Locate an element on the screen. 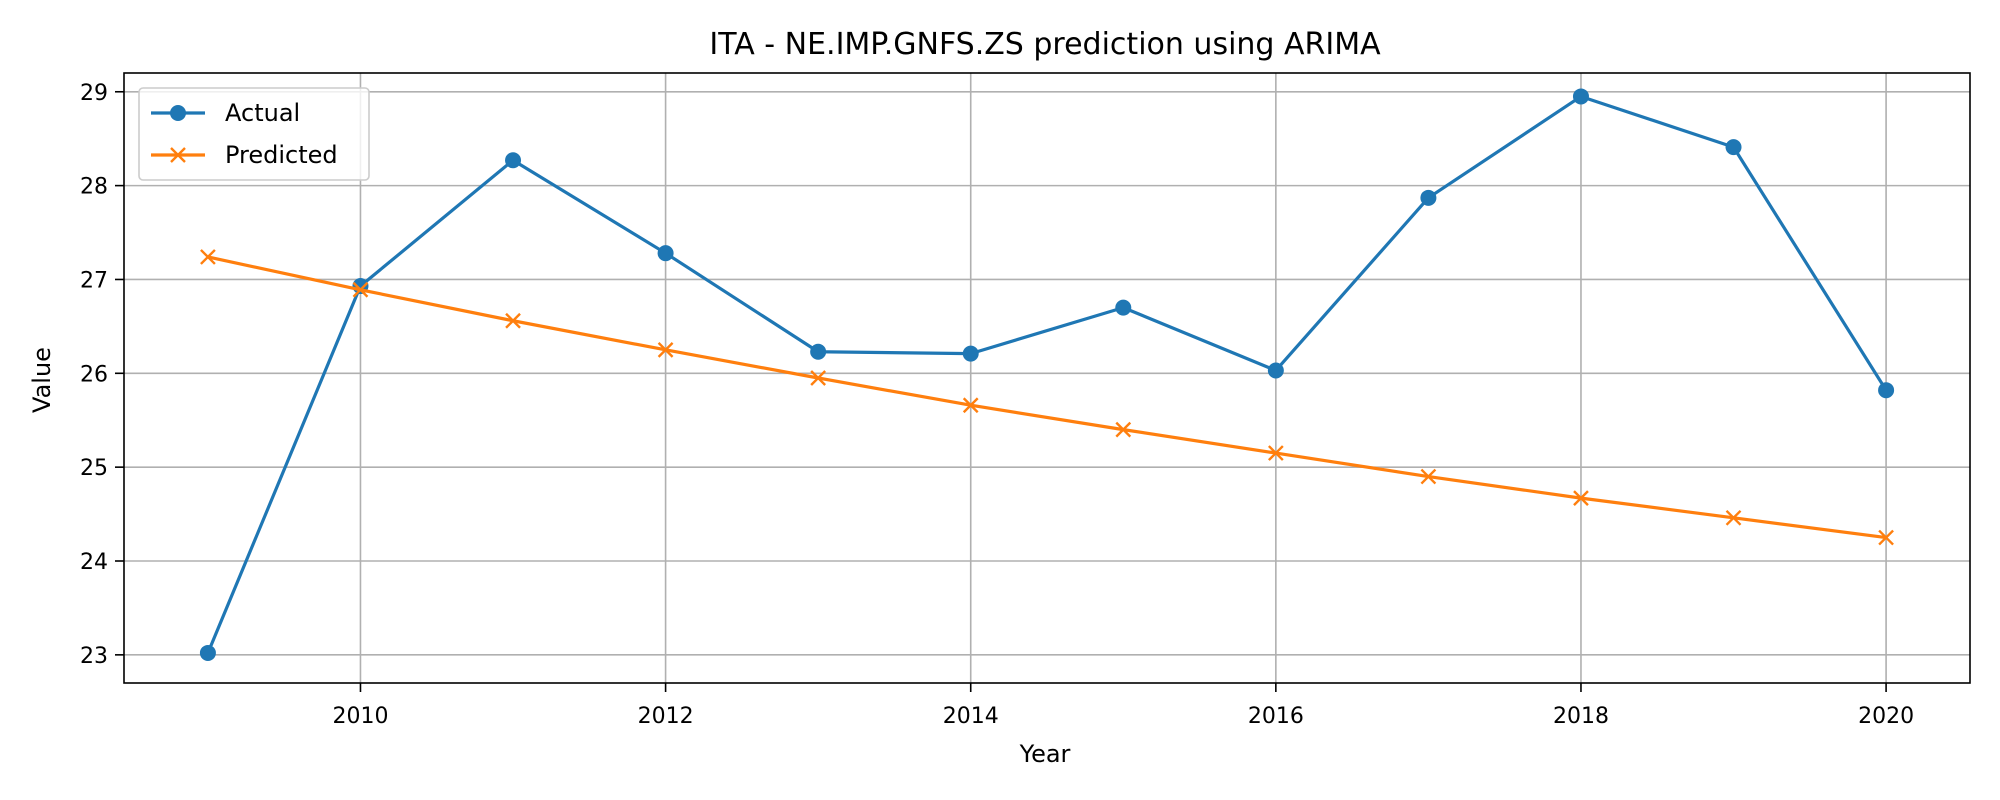 The height and width of the screenshot is (800, 2000). legend-item-actual: Actual is located at coordinates (225, 113).